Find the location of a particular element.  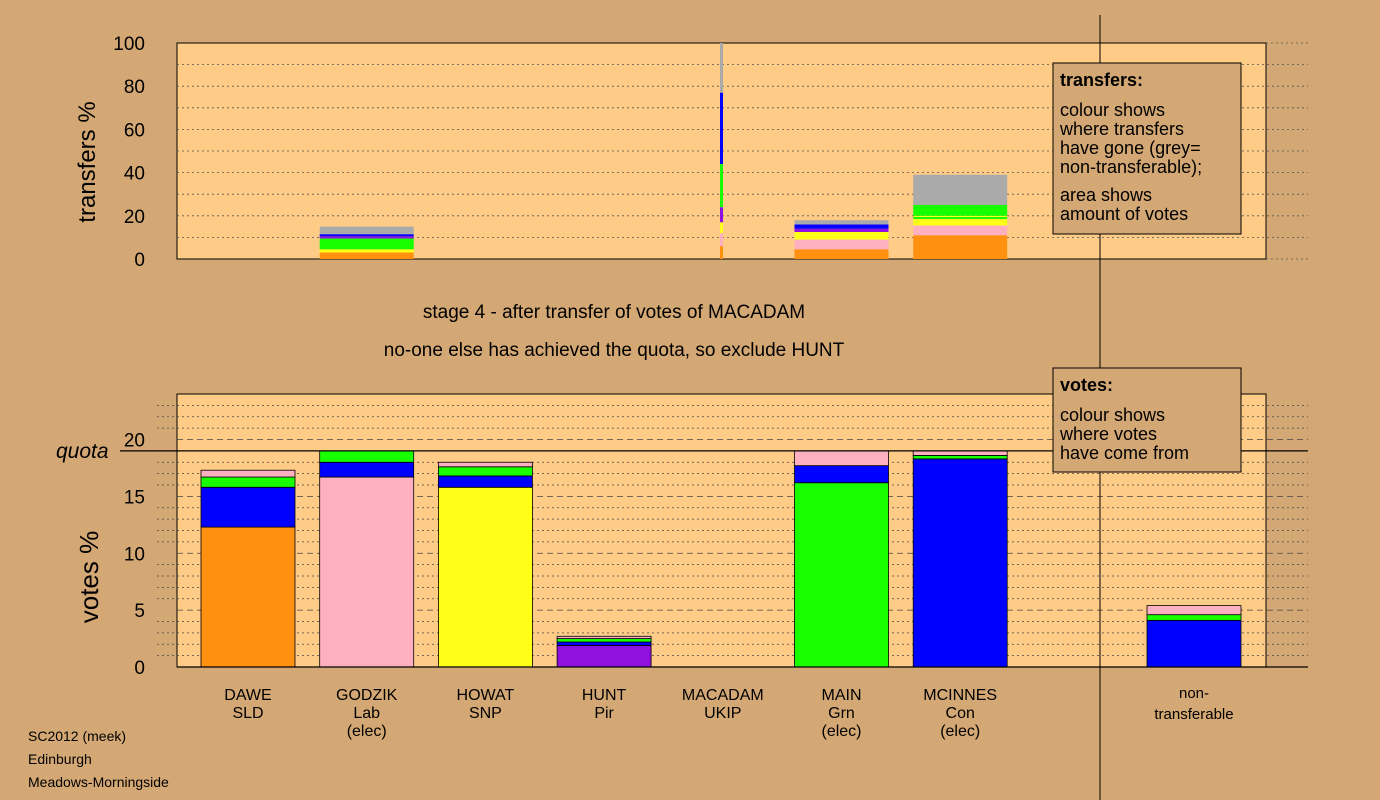

footer-election: SC2012 (meek) is located at coordinates (77, 736).